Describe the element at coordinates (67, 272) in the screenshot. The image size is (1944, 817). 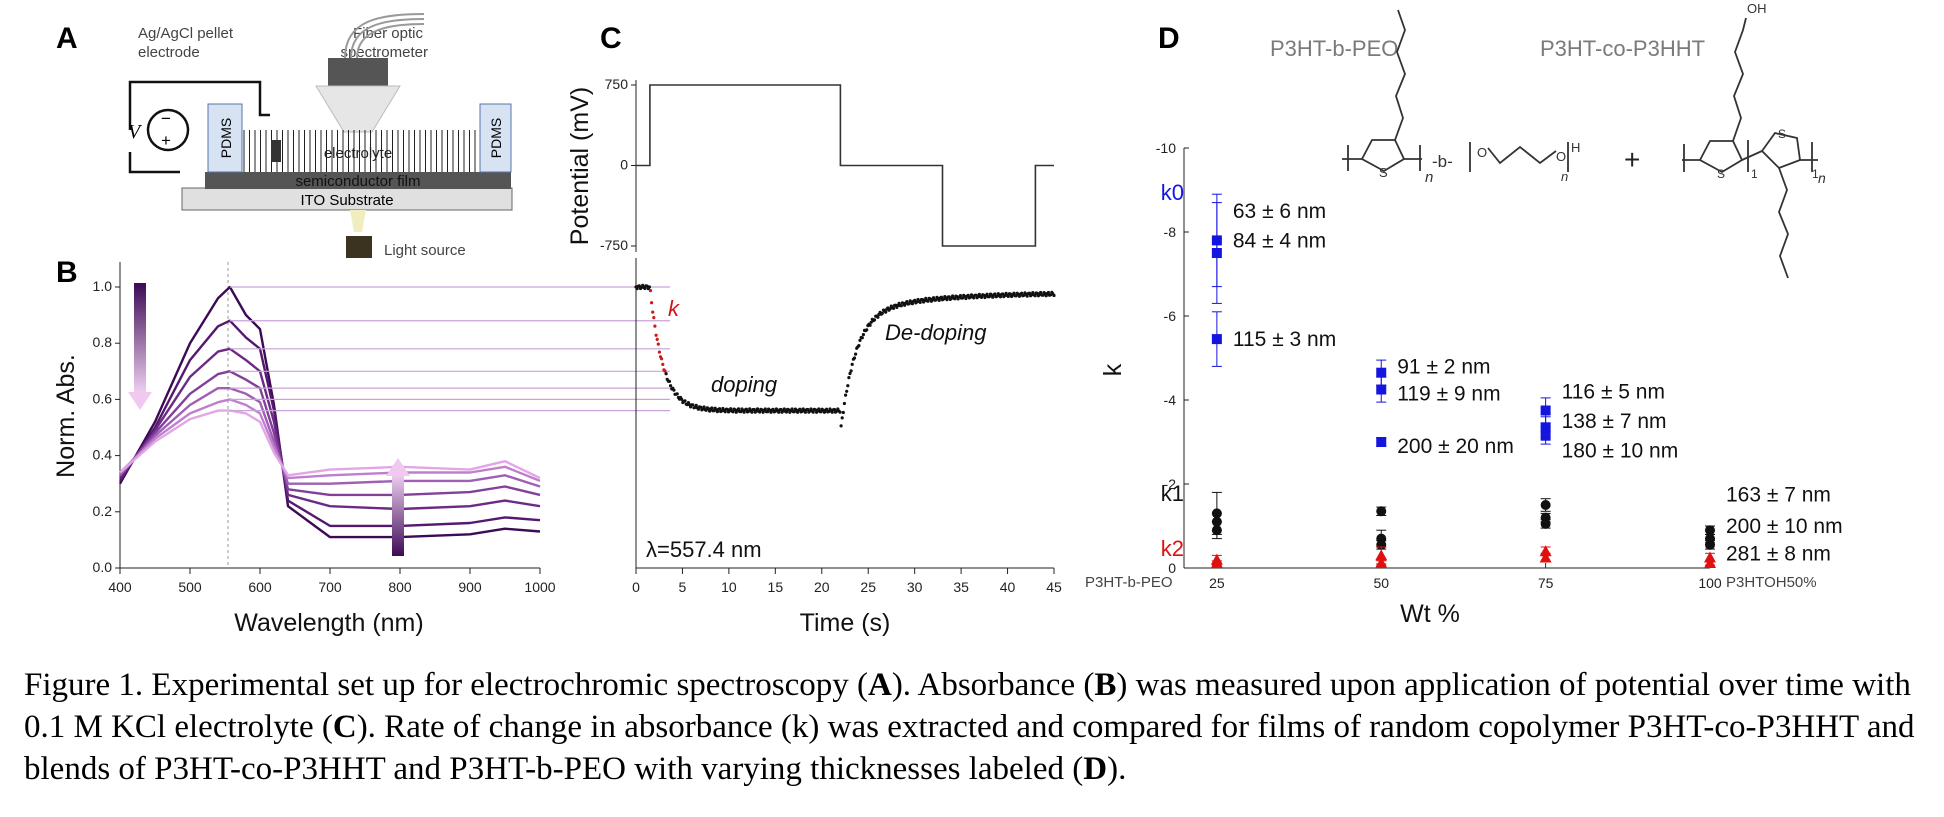
I see `panel-b-letter: B` at that location.